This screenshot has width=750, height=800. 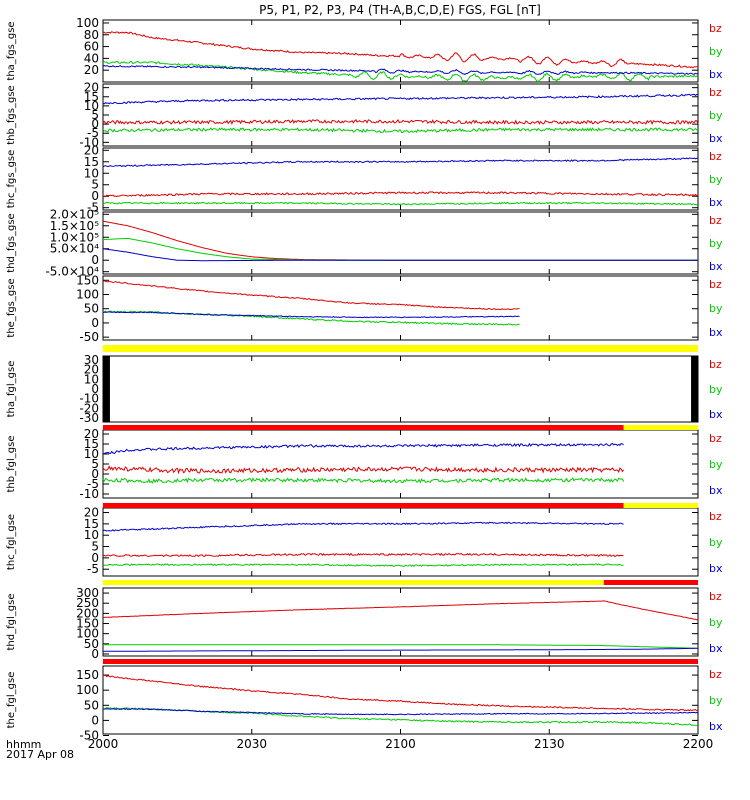 What do you see at coordinates (87, 593) in the screenshot?
I see `ytick-label: 300` at bounding box center [87, 593].